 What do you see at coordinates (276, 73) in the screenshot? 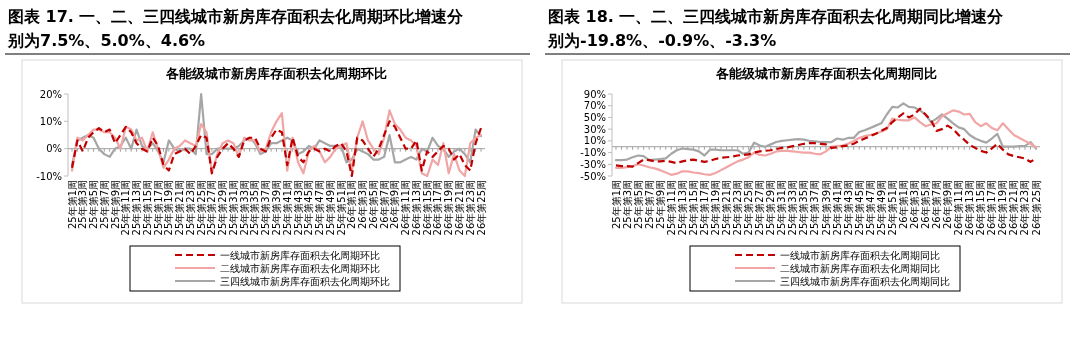
I see `chart-subtitle: 各能级城市新房库存面积去化周期环比` at bounding box center [276, 73].